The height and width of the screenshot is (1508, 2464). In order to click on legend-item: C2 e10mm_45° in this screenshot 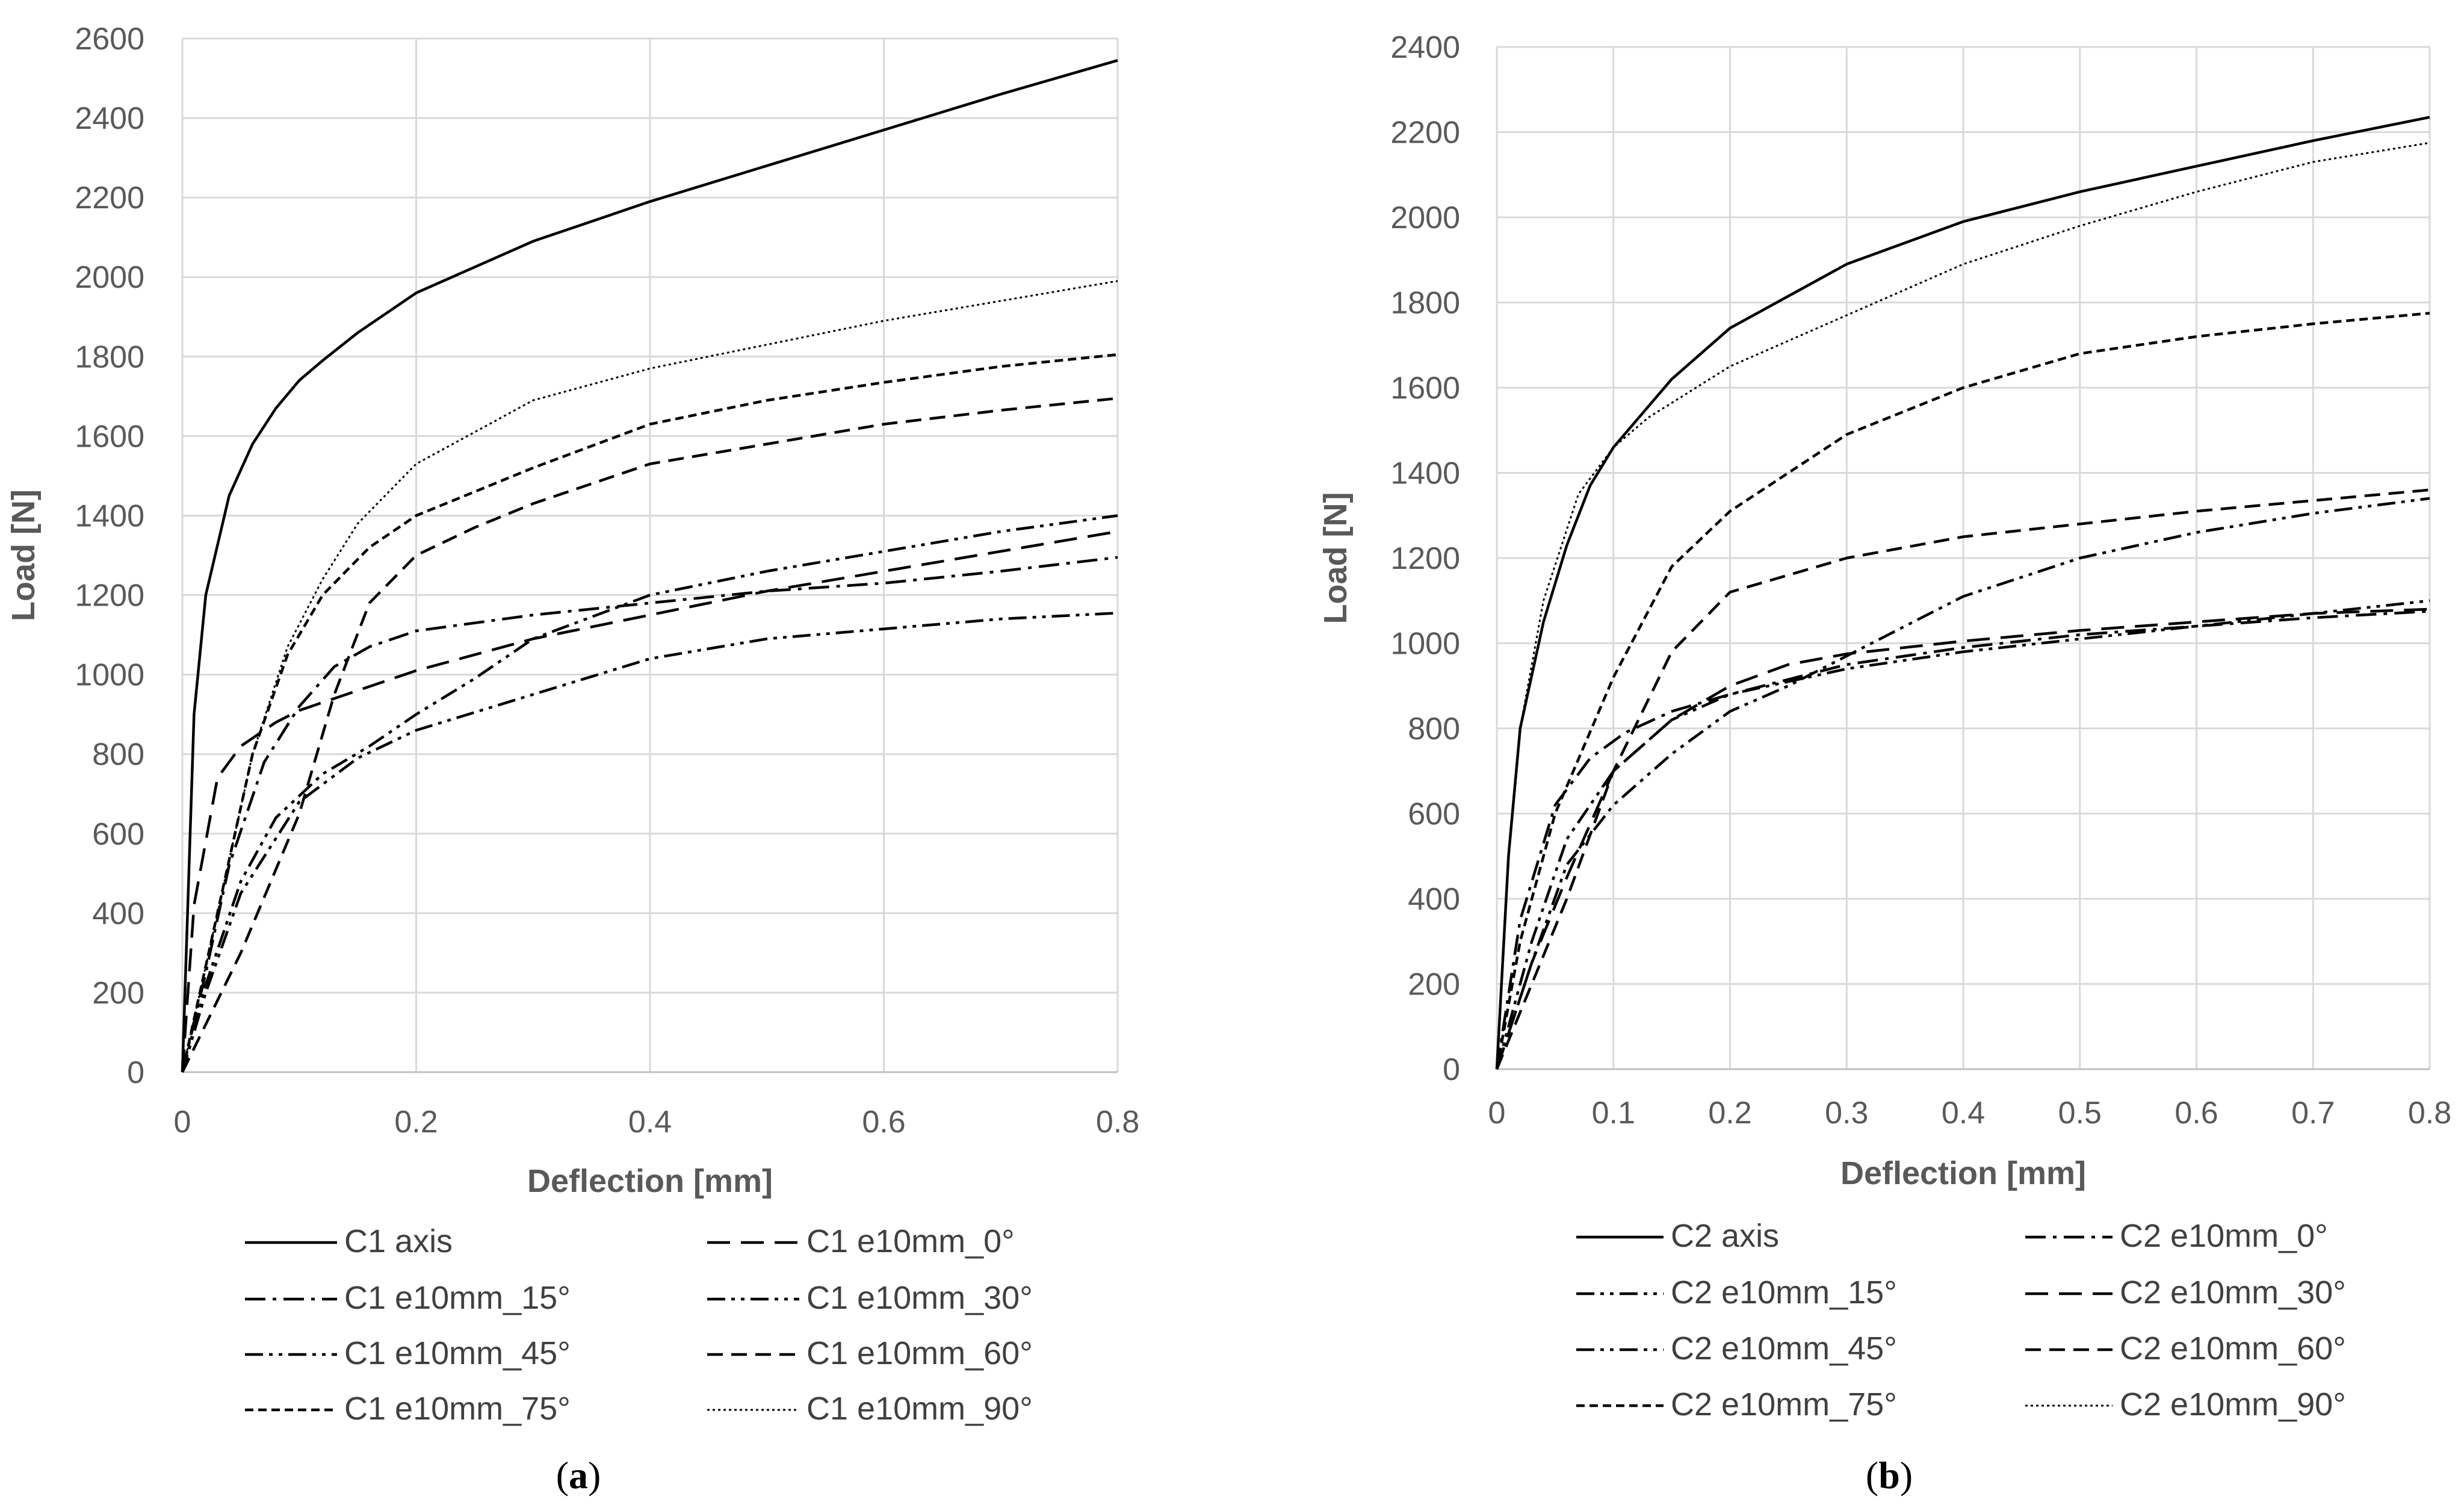, I will do `click(1736, 1349)`.